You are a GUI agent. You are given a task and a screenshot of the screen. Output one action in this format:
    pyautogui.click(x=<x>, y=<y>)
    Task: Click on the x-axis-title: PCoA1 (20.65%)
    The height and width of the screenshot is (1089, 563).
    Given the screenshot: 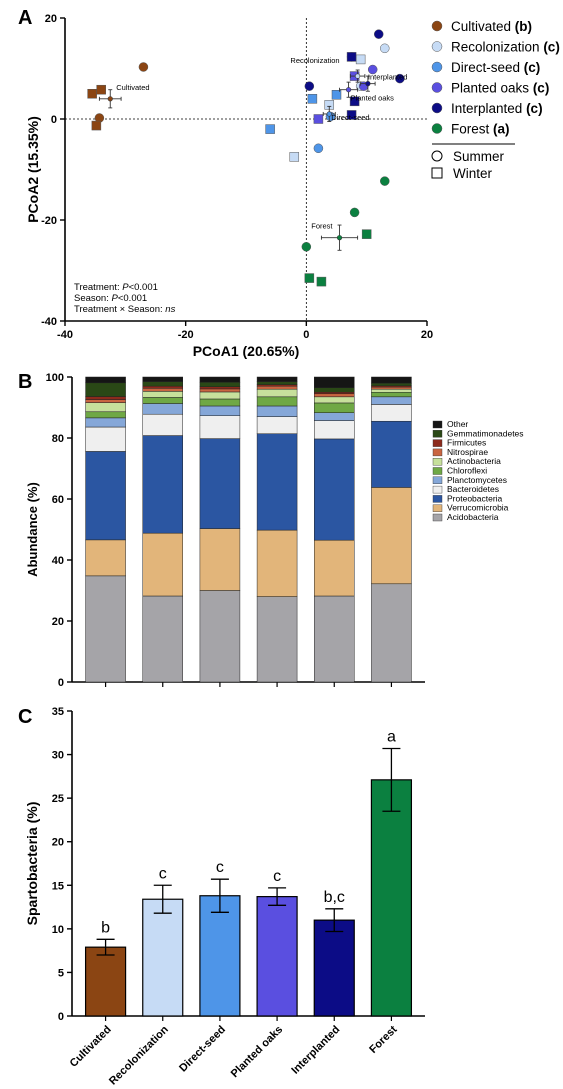 What is the action you would take?
    pyautogui.click(x=246, y=351)
    